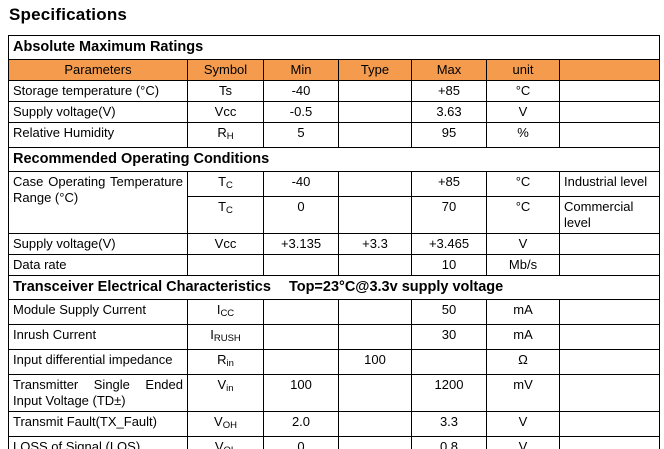 This screenshot has width=664, height=449. I want to click on symbol-cell, so click(225, 265).